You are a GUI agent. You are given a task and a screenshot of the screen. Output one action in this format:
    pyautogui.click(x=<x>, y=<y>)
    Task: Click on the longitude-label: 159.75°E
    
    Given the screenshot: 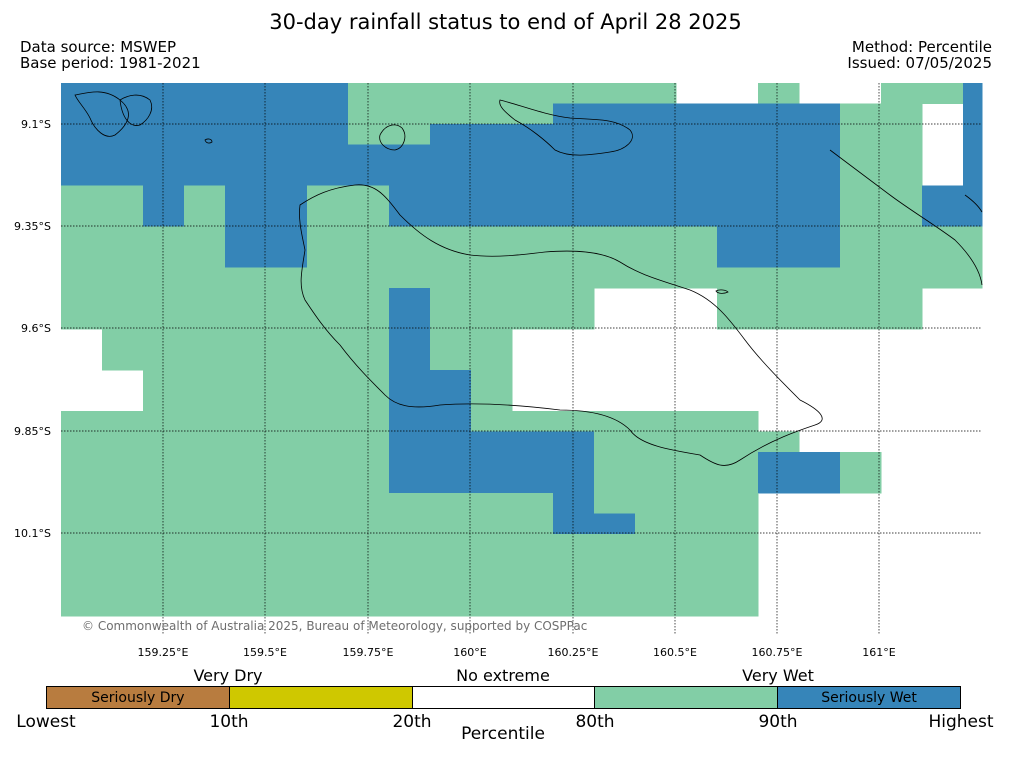 What is the action you would take?
    pyautogui.click(x=368, y=652)
    